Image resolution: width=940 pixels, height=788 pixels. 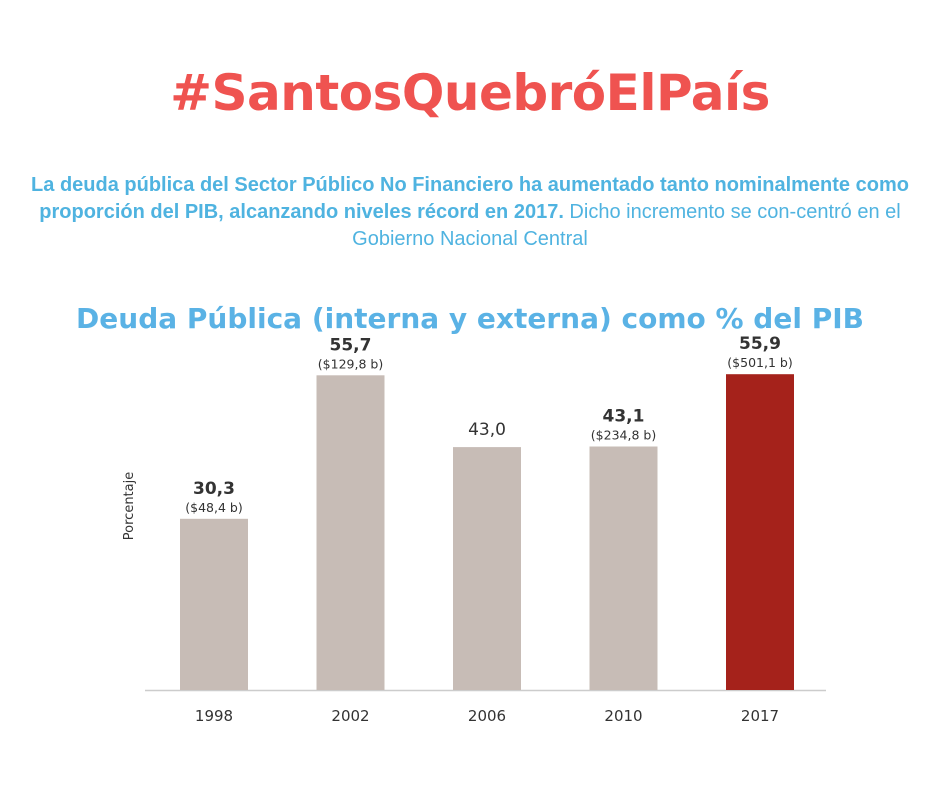 I want to click on sub-label-2017: ($501,1 b), so click(x=759, y=362).